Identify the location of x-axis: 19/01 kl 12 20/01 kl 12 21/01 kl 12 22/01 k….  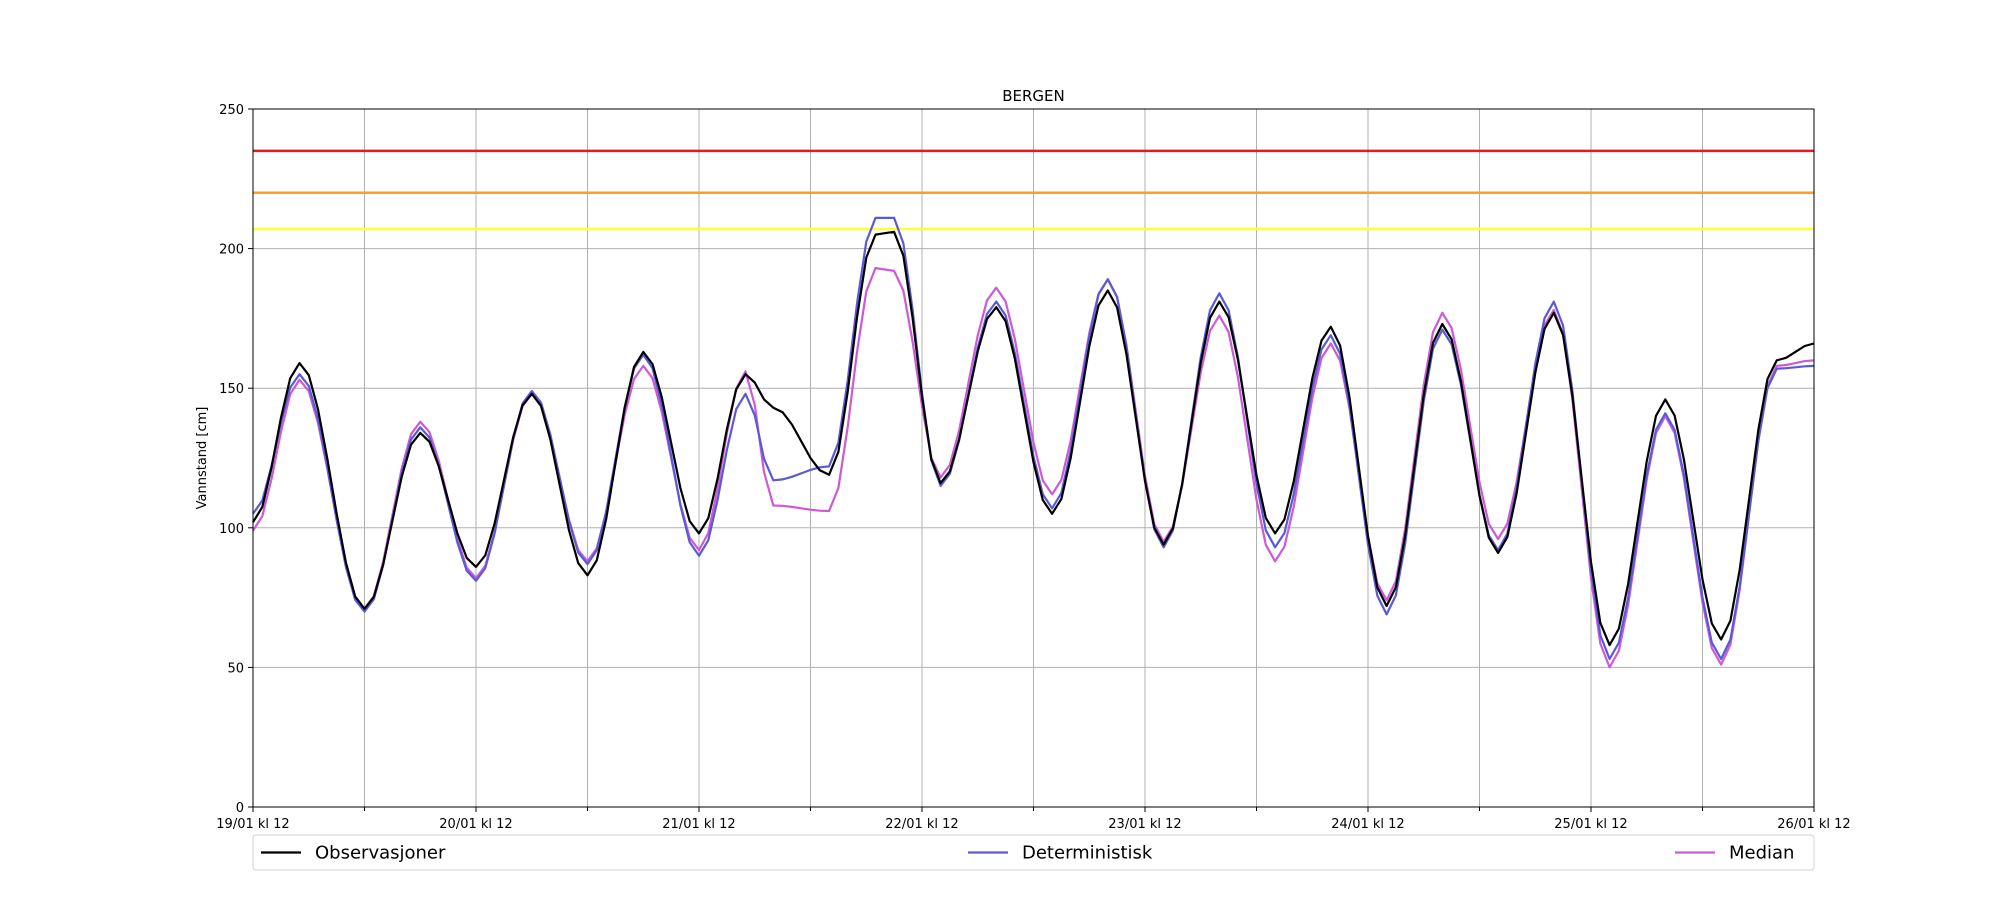
(1033, 819).